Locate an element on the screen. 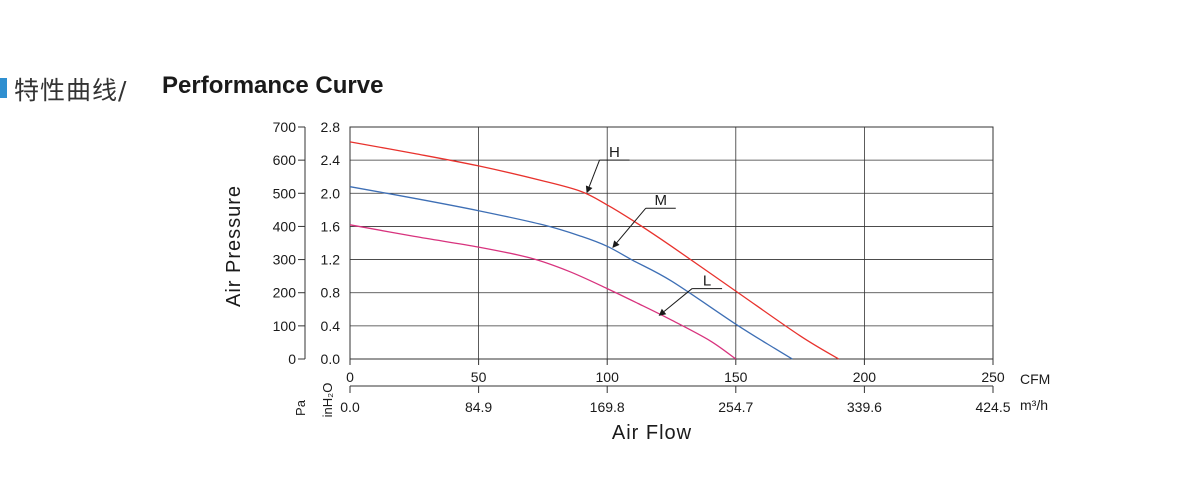 The height and width of the screenshot is (500, 1200). y-tick-label-pa: 600 is located at coordinates (285, 160).